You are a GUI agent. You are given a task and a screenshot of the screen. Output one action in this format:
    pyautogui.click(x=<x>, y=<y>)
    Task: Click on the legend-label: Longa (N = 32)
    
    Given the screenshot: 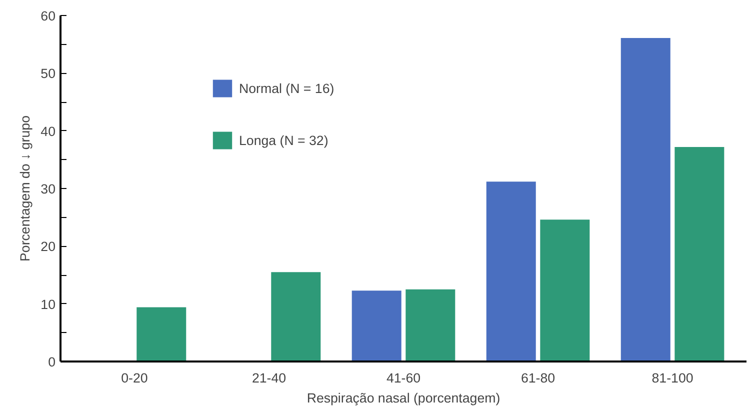 What is the action you would take?
    pyautogui.click(x=283, y=140)
    